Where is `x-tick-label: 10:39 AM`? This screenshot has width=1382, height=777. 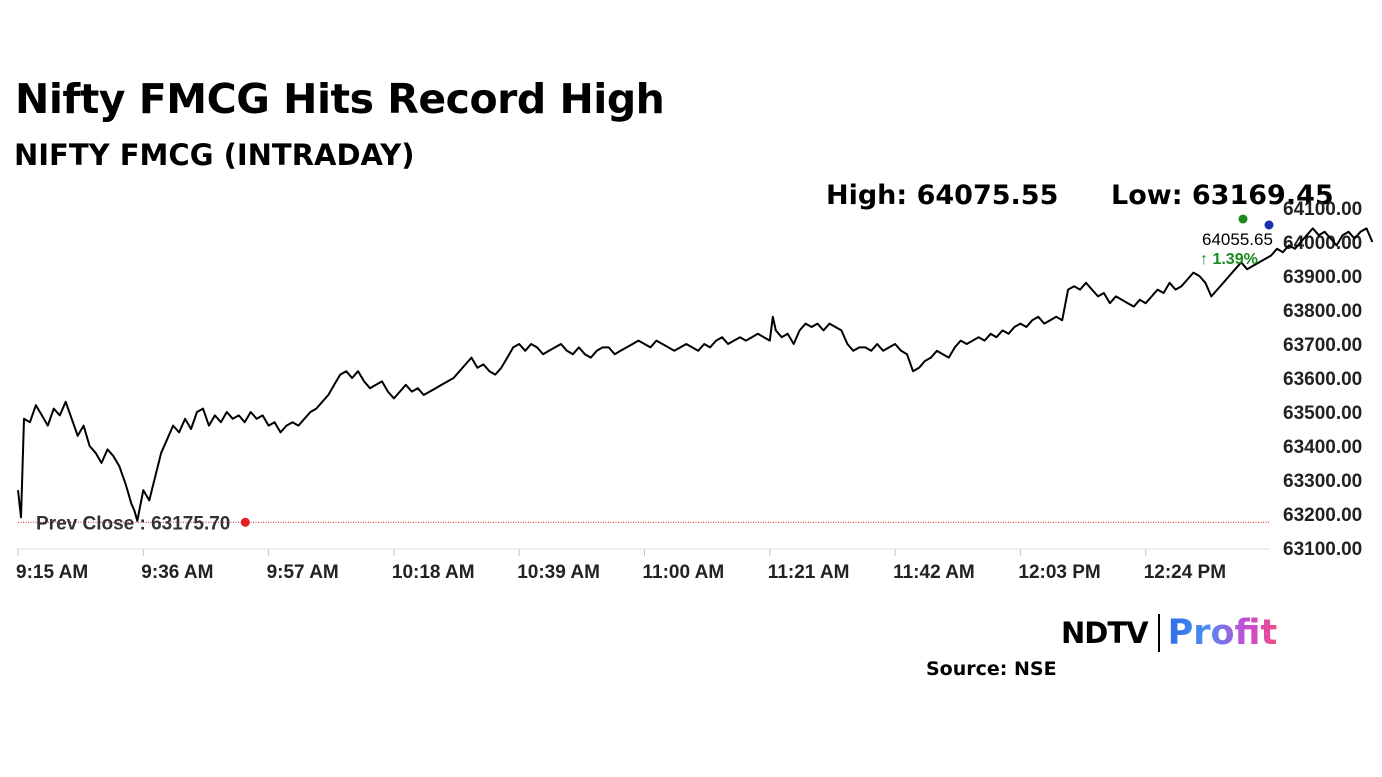 x-tick-label: 10:39 AM is located at coordinates (558, 572).